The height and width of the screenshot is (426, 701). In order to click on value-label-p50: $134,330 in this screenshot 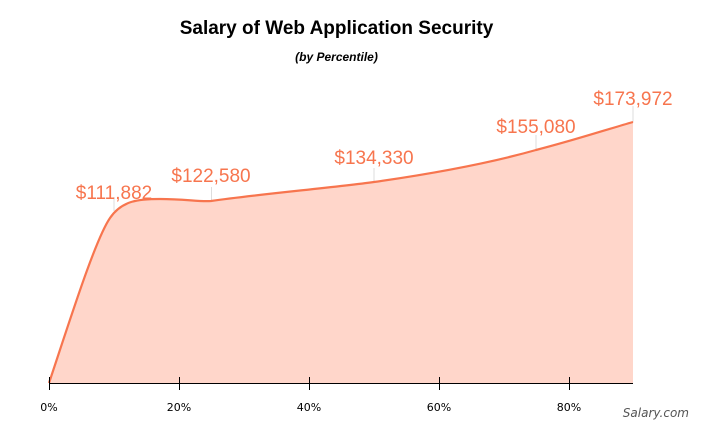, I will do `click(373, 158)`.